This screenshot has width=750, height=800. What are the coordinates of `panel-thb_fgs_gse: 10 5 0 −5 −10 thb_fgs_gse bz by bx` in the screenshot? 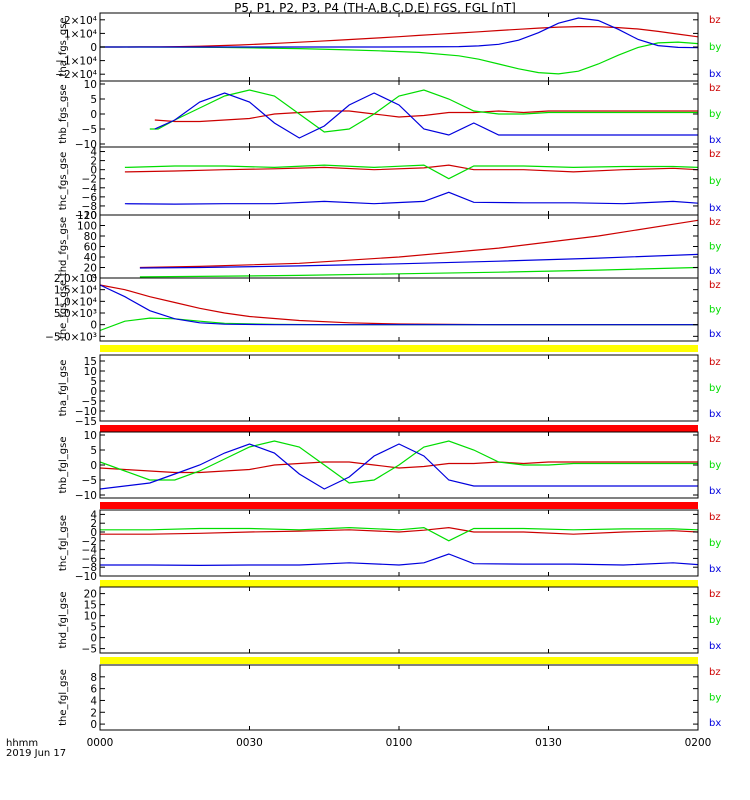 It's located at (389, 115).